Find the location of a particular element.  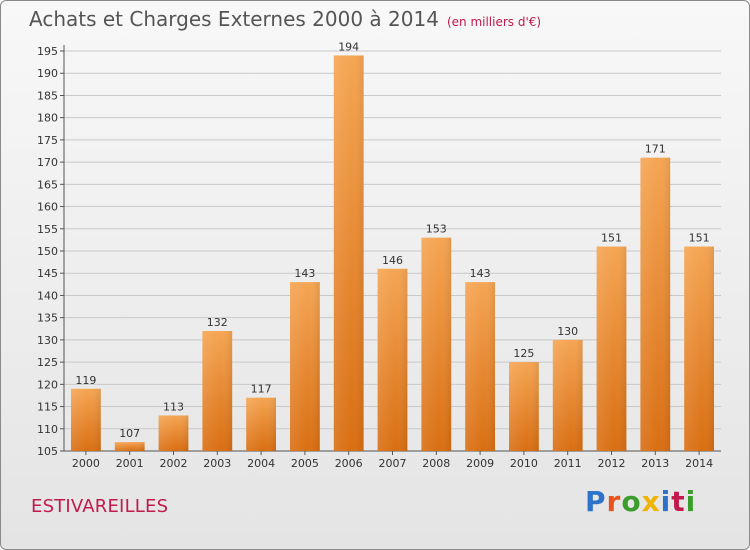

chart-title-text: Achats et Charges Externes 2000 à 2014 is located at coordinates (234, 19).